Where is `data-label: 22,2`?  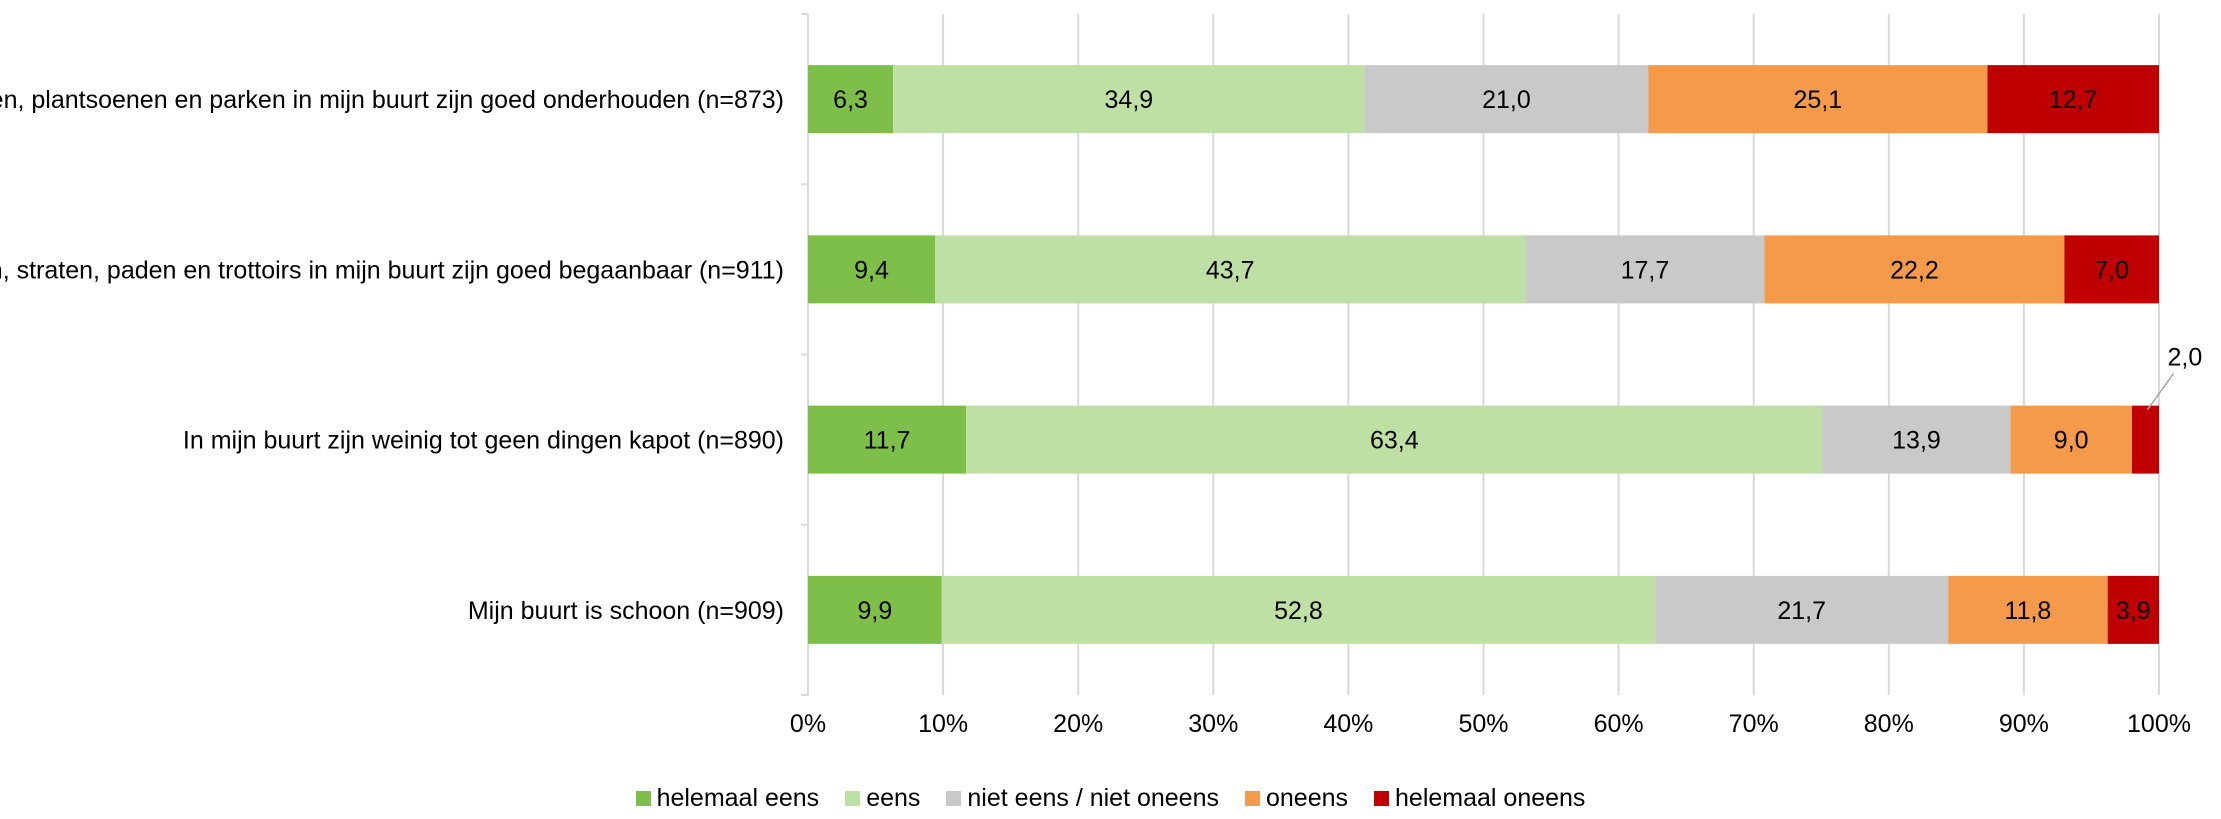
data-label: 22,2 is located at coordinates (1914, 270).